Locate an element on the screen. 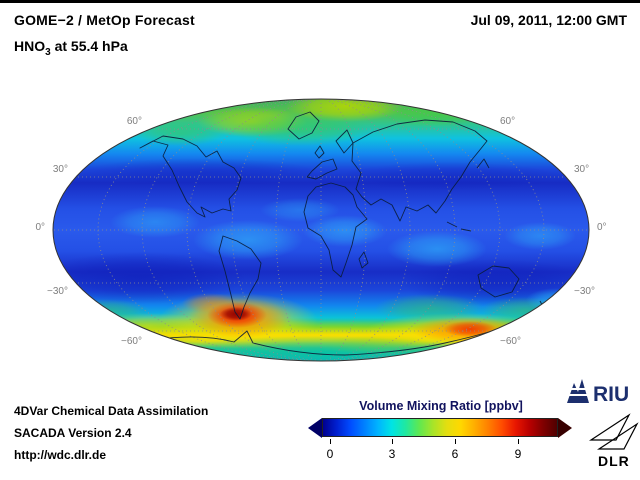 The image size is (640, 480). coast-asia is located at coordinates (419, 170).